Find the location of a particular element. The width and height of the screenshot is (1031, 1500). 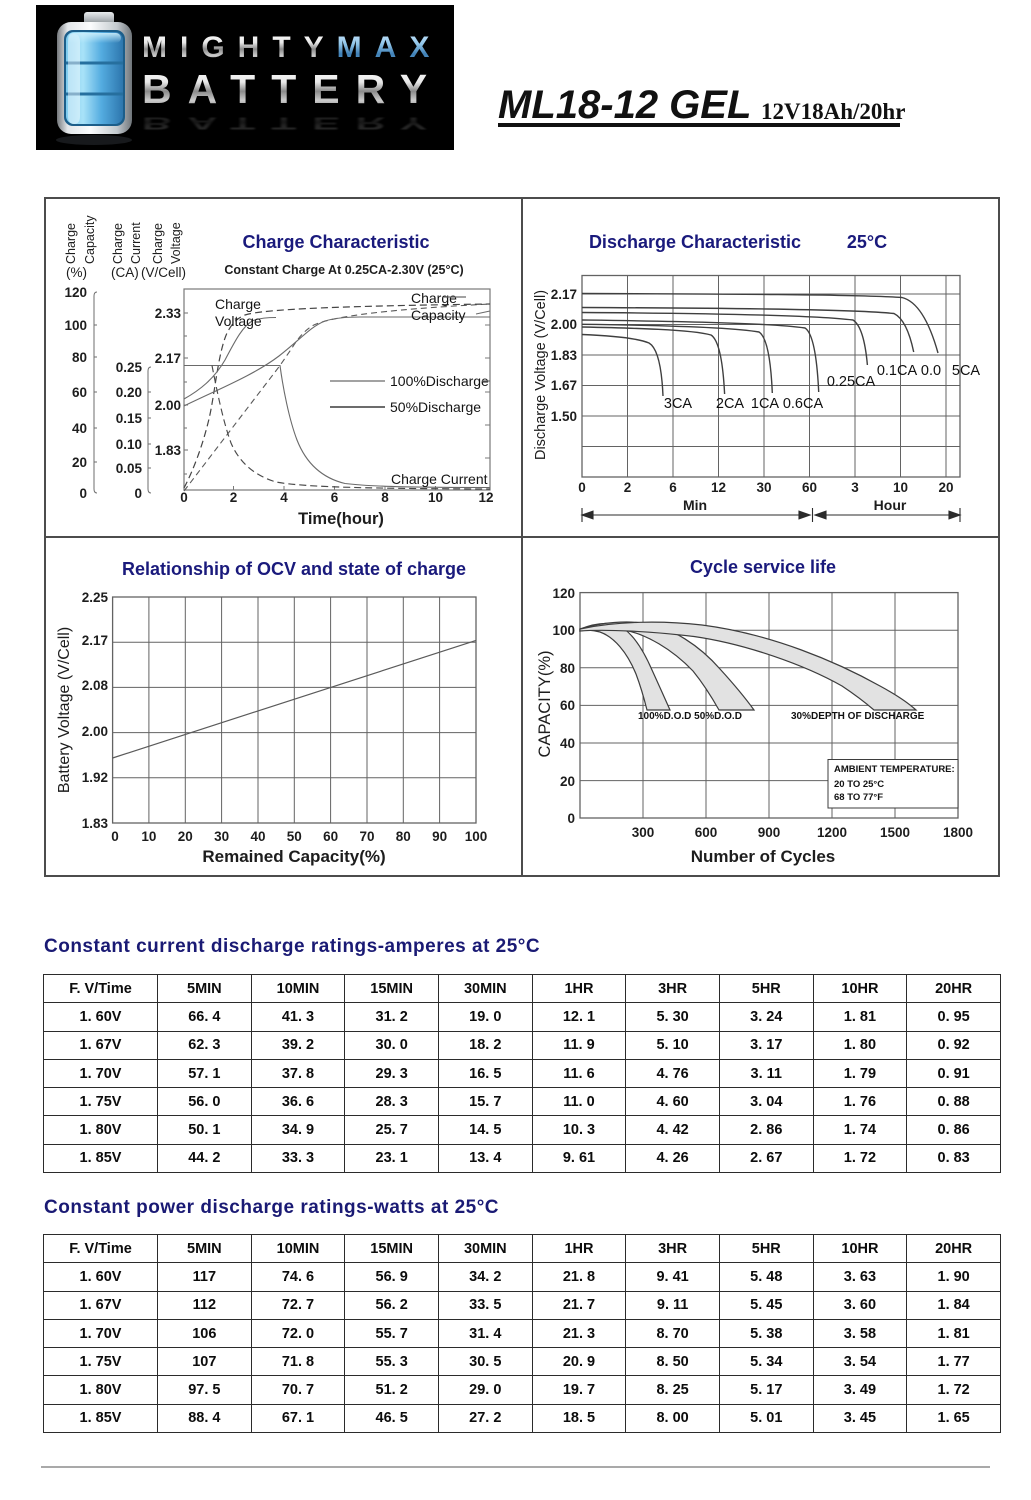

svg-text:Constant Charge At 0.25CA-2.30: Constant Charge At 0.25CA-2.30V (25°C) is located at coordinates (343, 270).